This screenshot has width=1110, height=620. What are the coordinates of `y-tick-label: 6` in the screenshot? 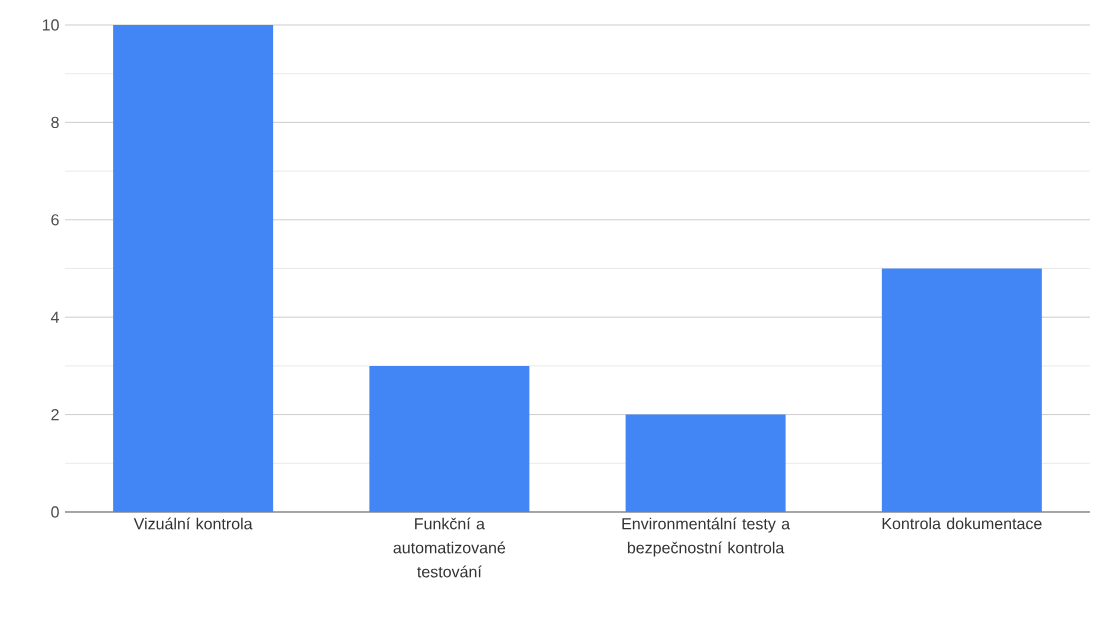 It's located at (55, 220).